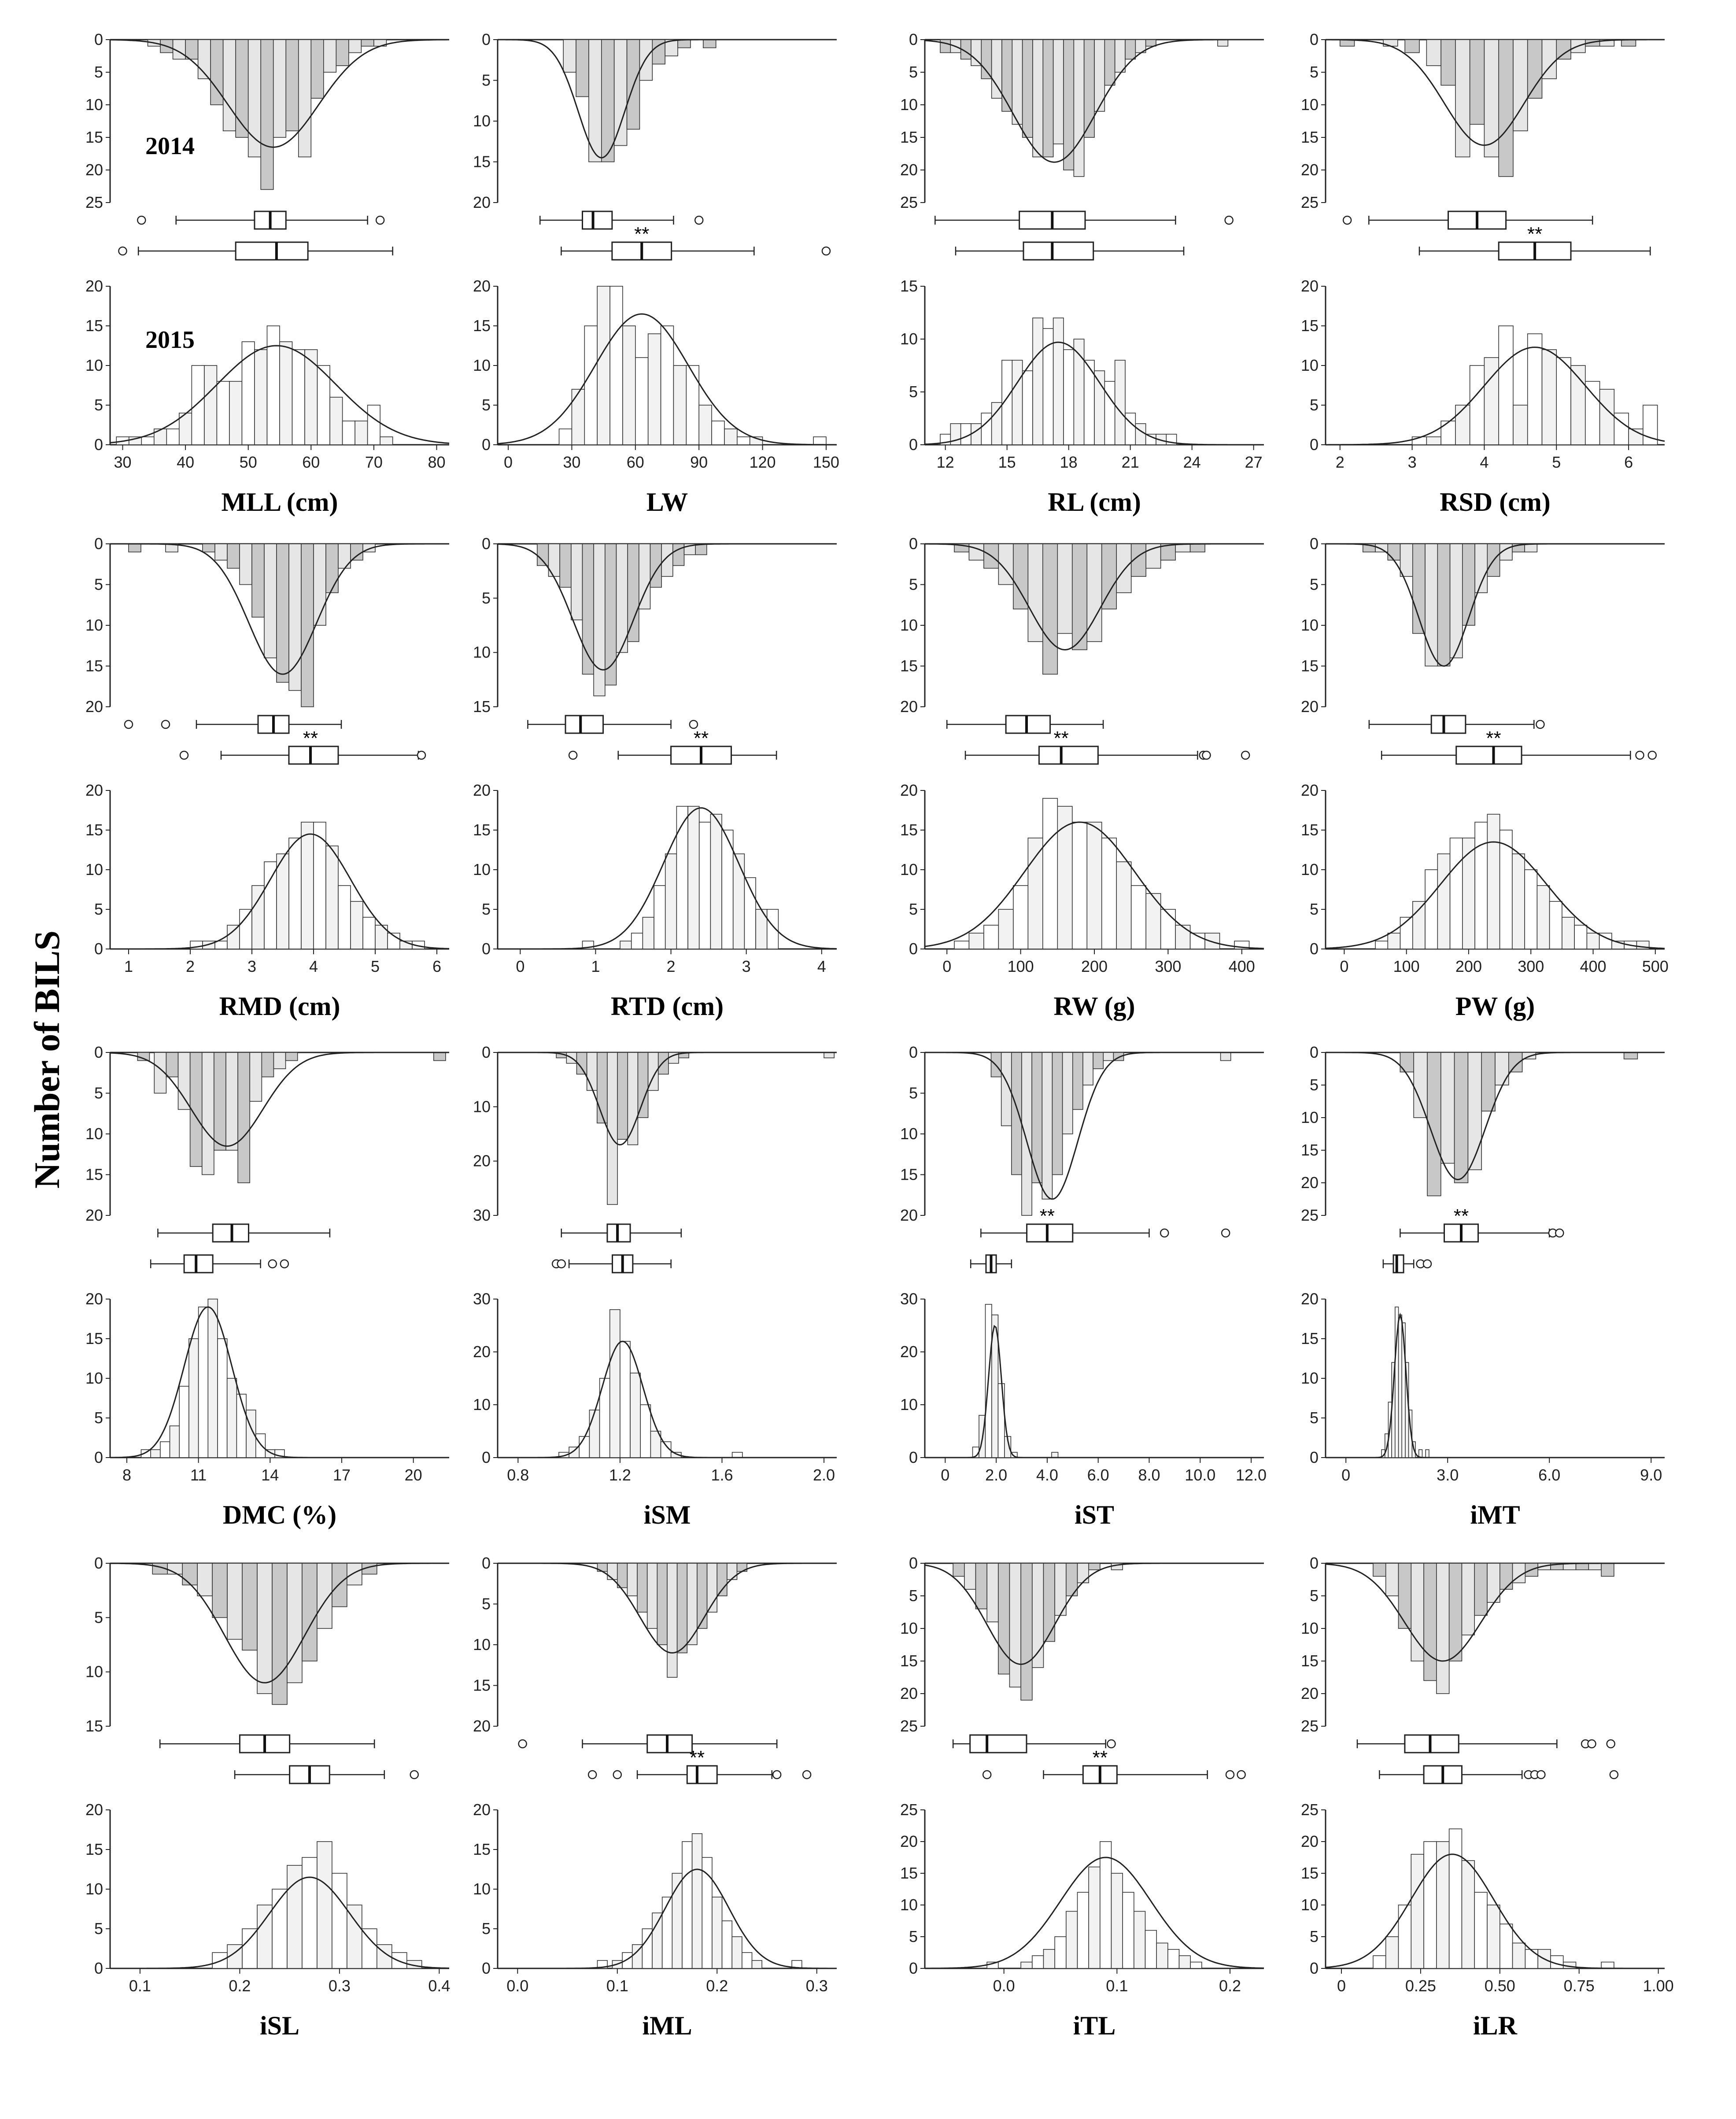 This screenshot has width=1736, height=2119. What do you see at coordinates (1556, 462) in the screenshot?
I see `x-tick-label: 5` at bounding box center [1556, 462].